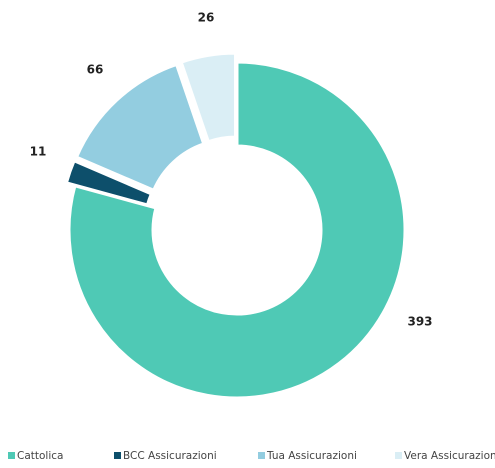  Describe the element at coordinates (206, 18) in the screenshot. I see `data-label: 26` at that location.